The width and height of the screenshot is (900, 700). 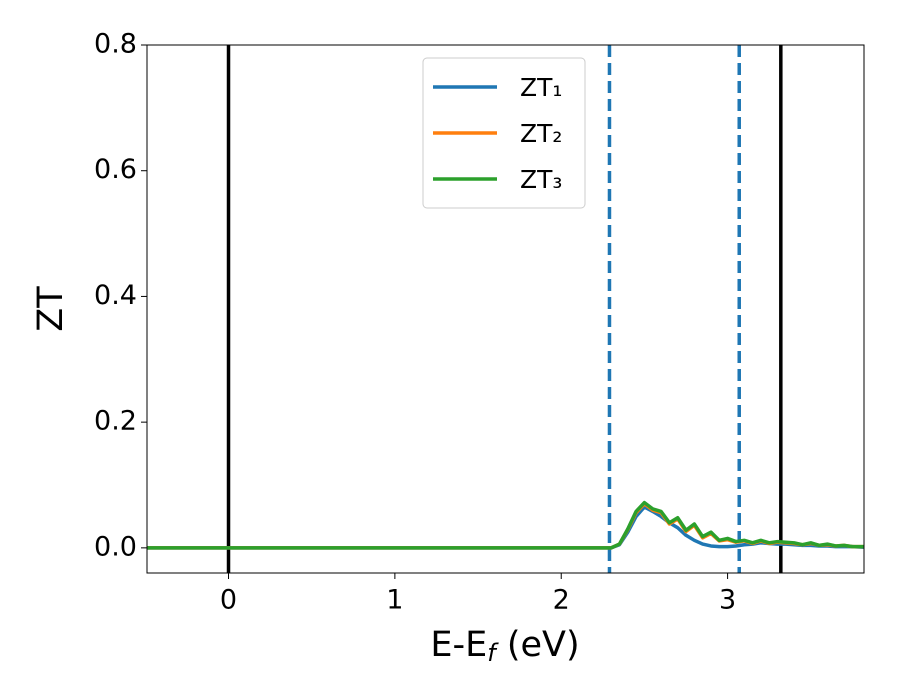 I want to click on x-tick-label: 3, so click(x=727, y=600).